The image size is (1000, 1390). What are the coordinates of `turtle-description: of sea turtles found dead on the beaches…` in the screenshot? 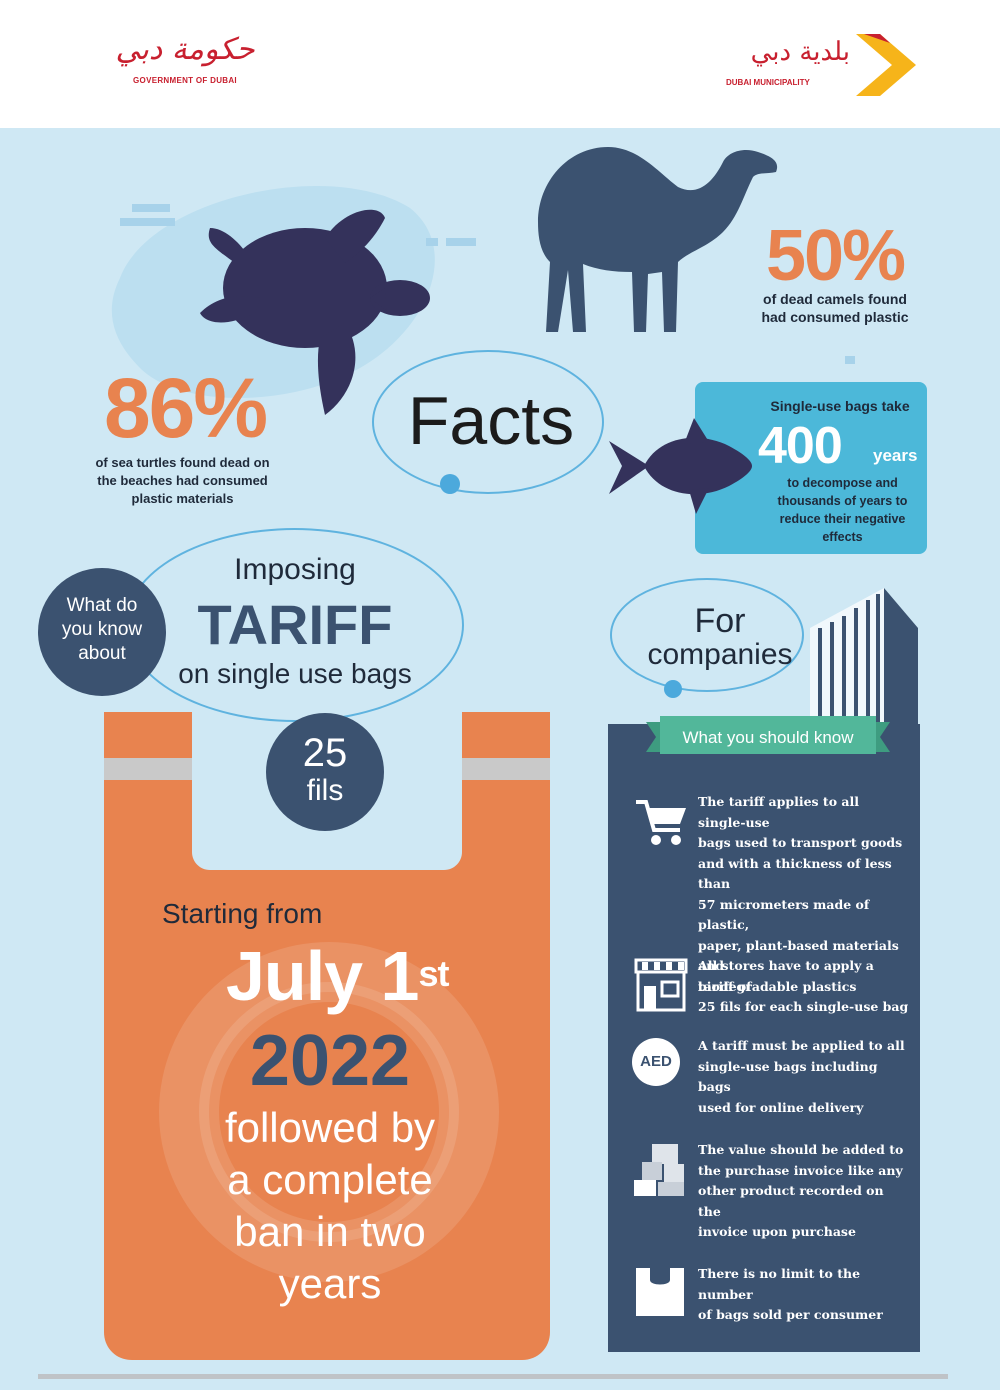 It's located at (182, 481).